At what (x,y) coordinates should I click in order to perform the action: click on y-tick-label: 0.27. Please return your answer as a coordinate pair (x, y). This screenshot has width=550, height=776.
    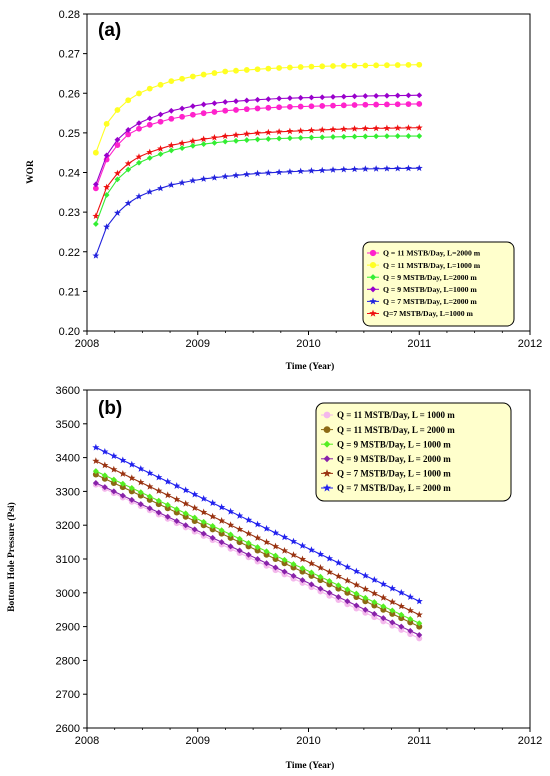
    Looking at the image, I should click on (69, 55).